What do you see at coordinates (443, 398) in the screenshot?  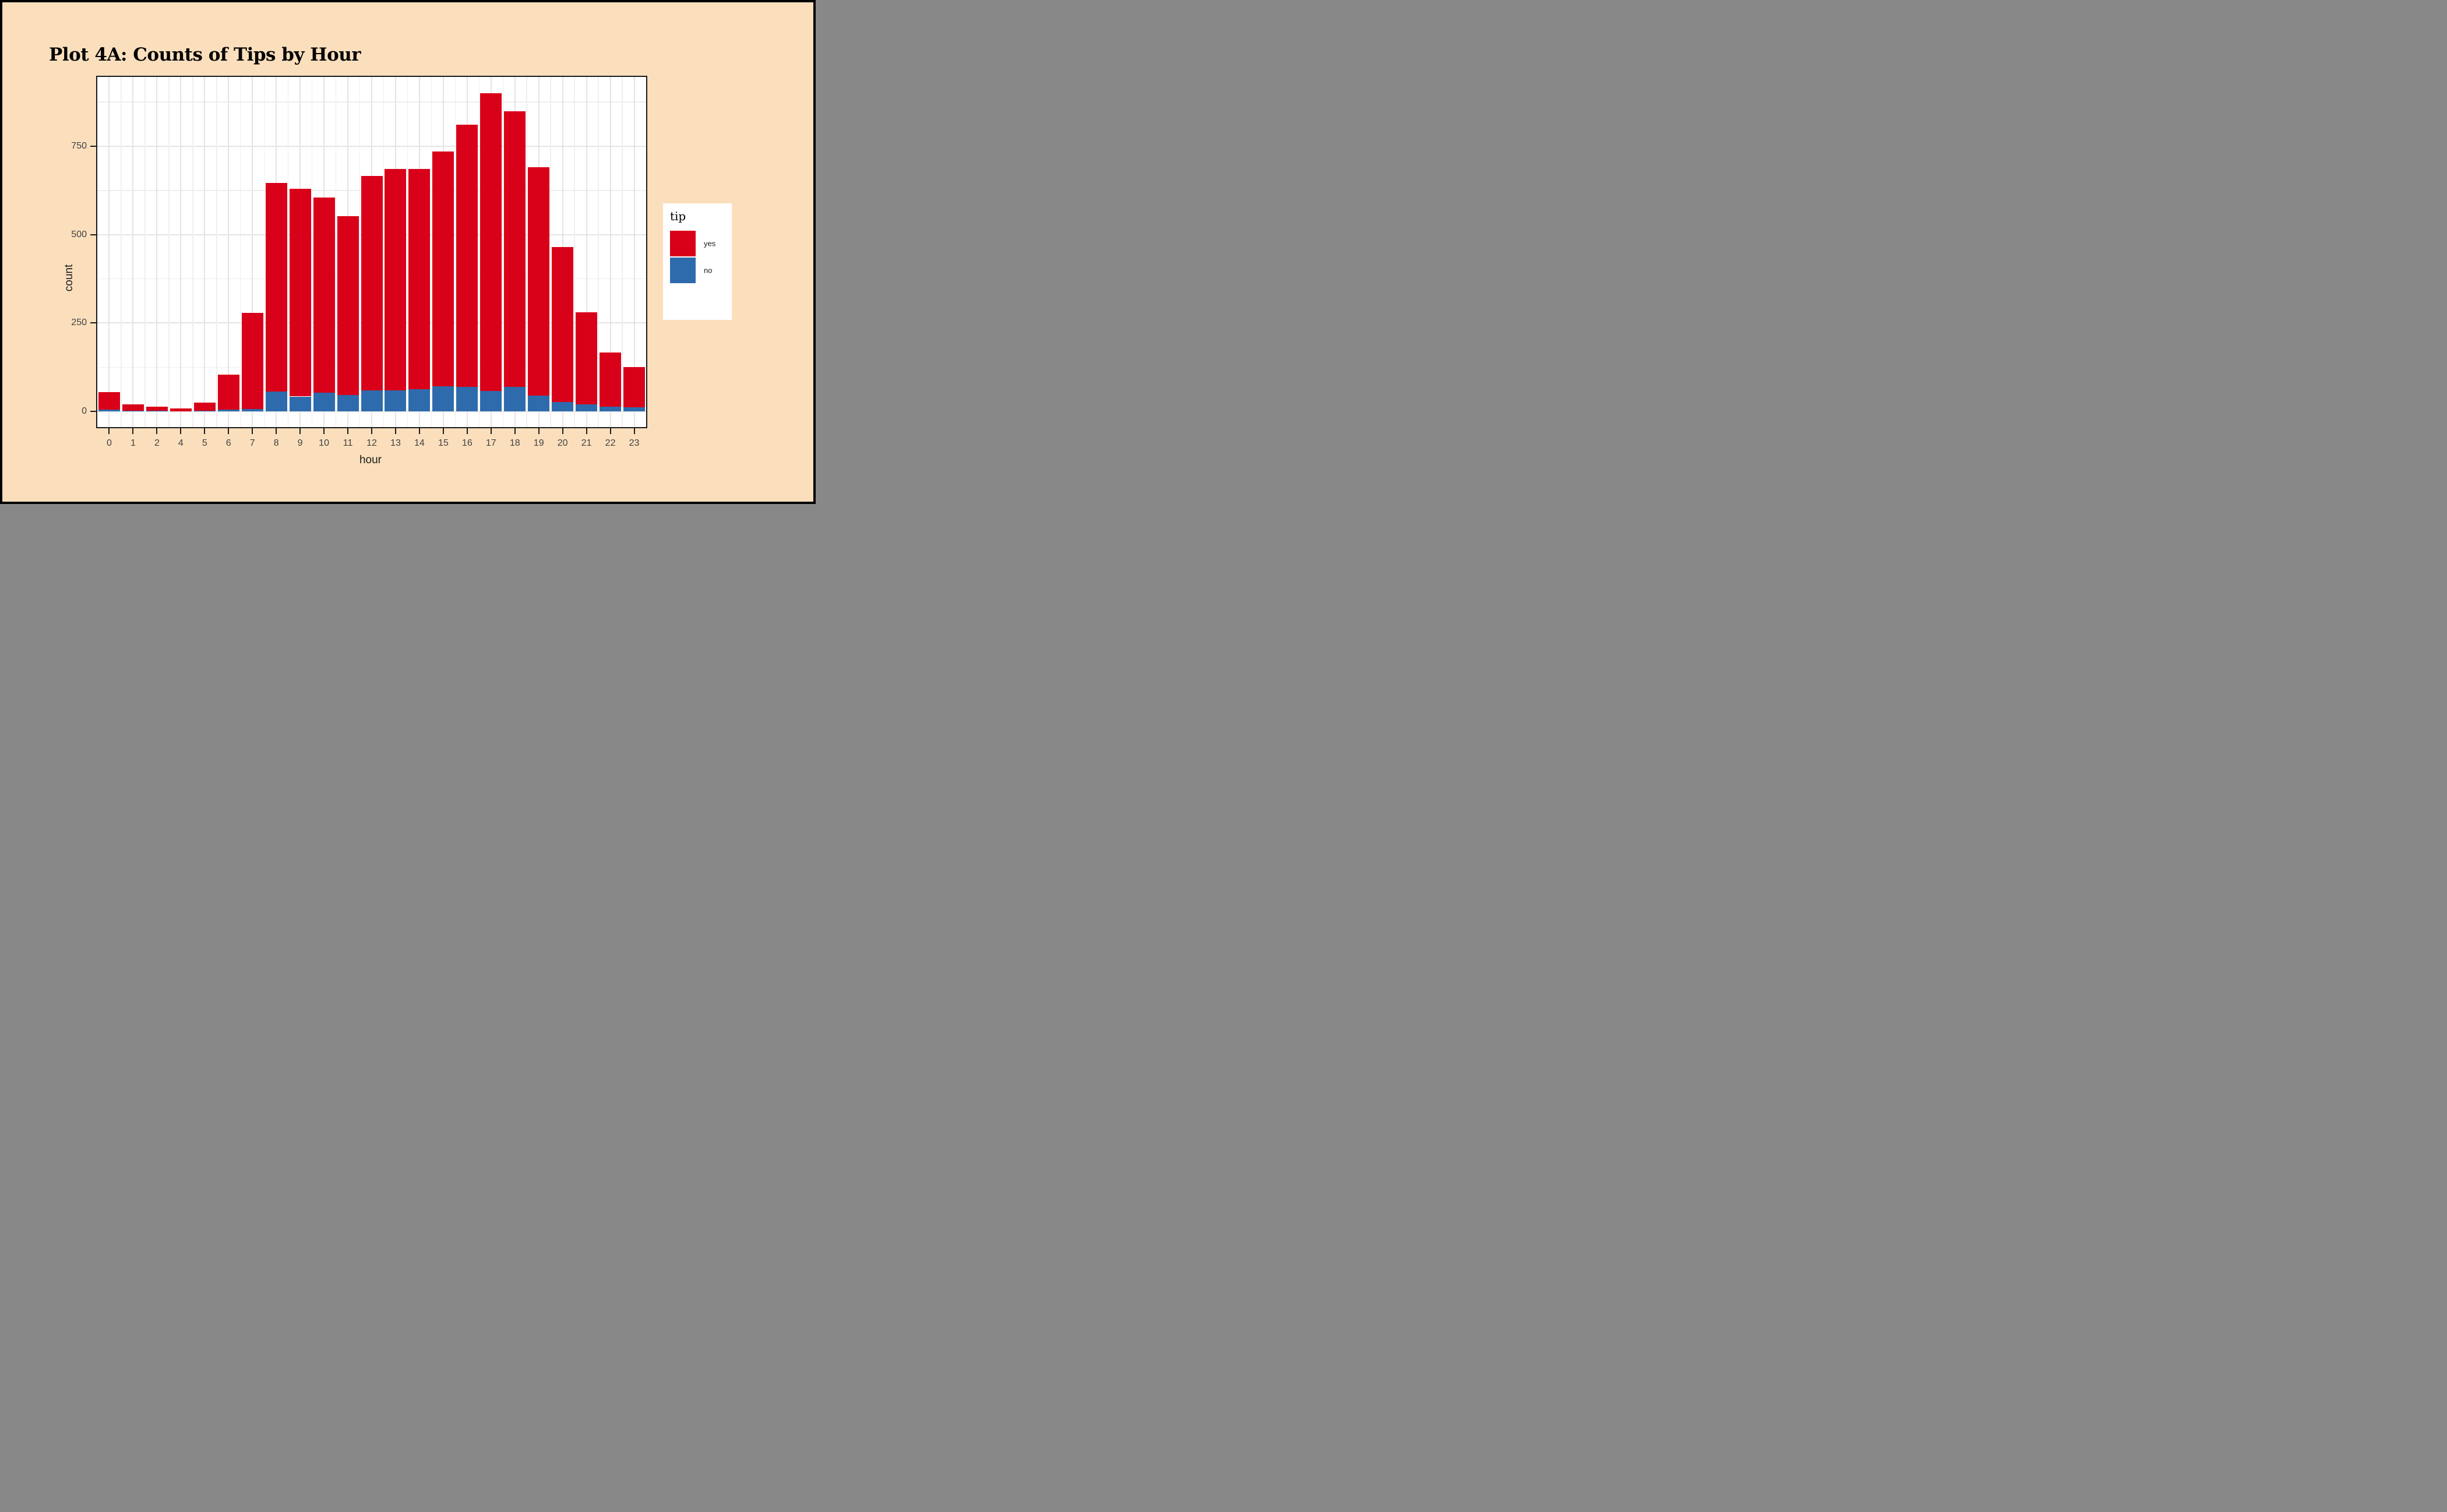 I see `bar-hour-15-no` at bounding box center [443, 398].